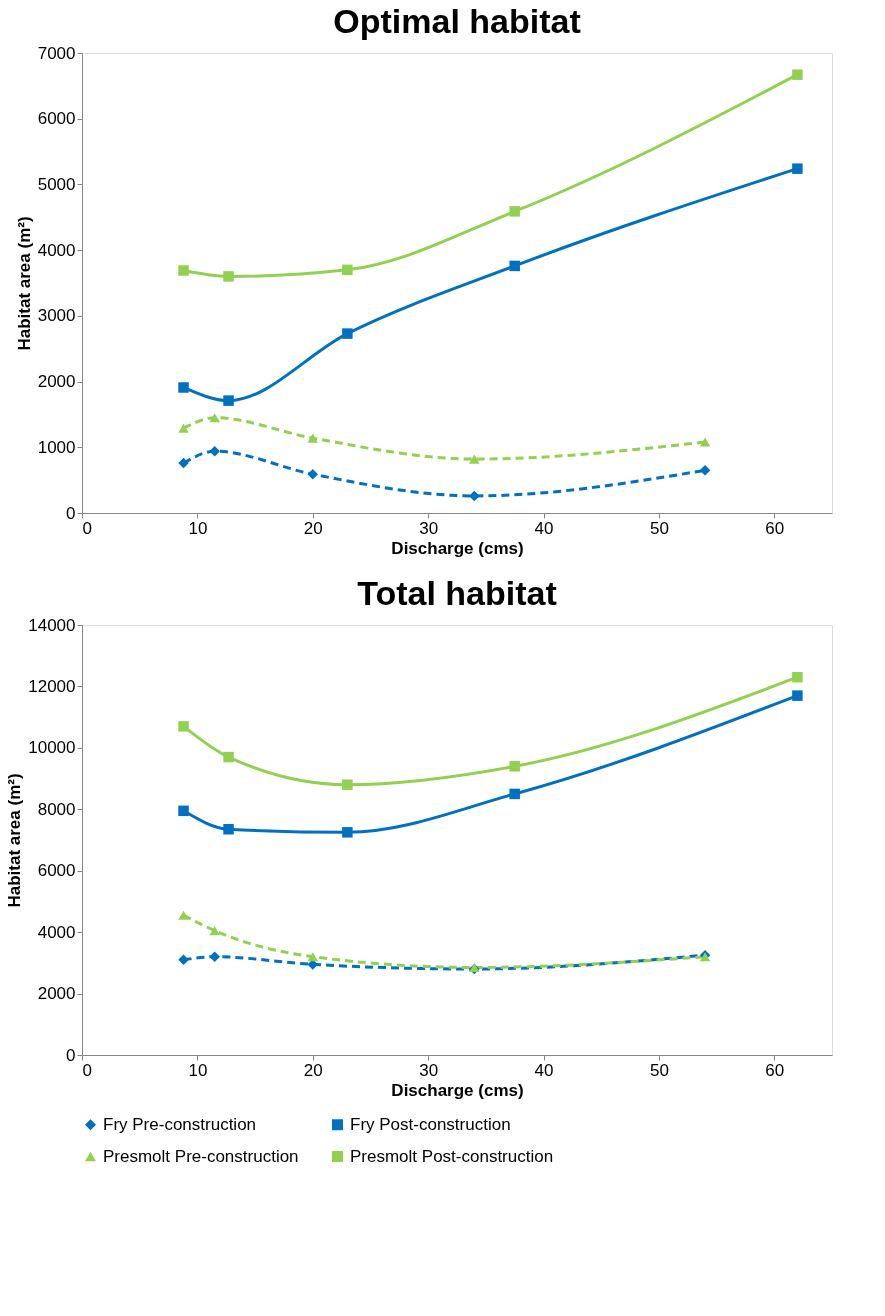  Describe the element at coordinates (56, 809) in the screenshot. I see `y-tick-label: 8000` at that location.